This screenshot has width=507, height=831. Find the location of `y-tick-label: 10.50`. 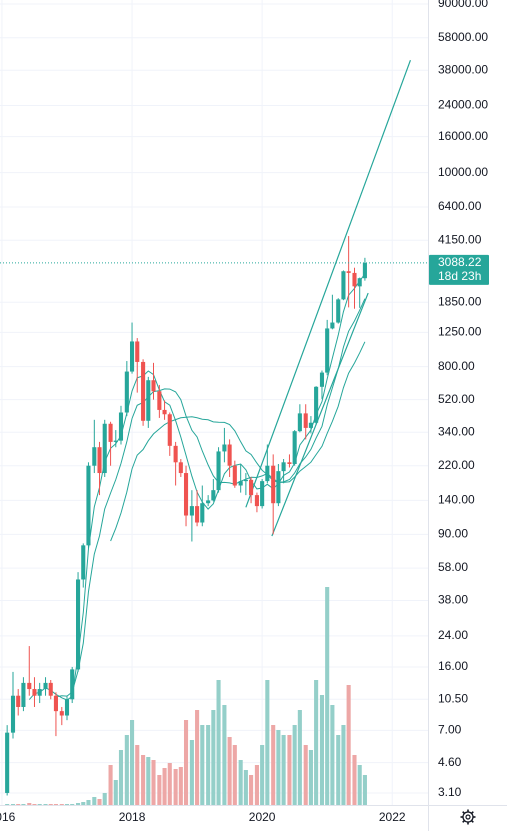

y-tick-label: 10.50 is located at coordinates (453, 698).